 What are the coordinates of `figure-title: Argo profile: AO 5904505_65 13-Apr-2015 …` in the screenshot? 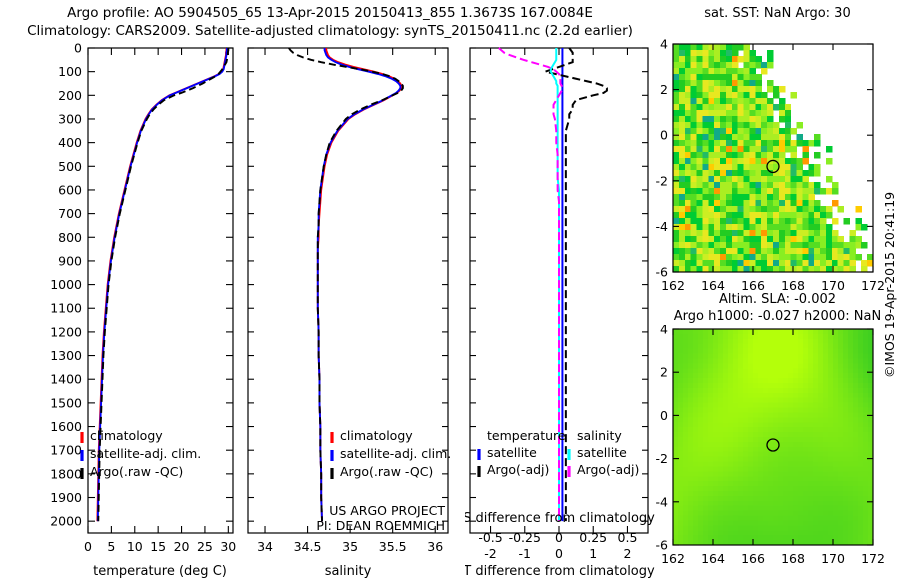 It's located at (330, 22).